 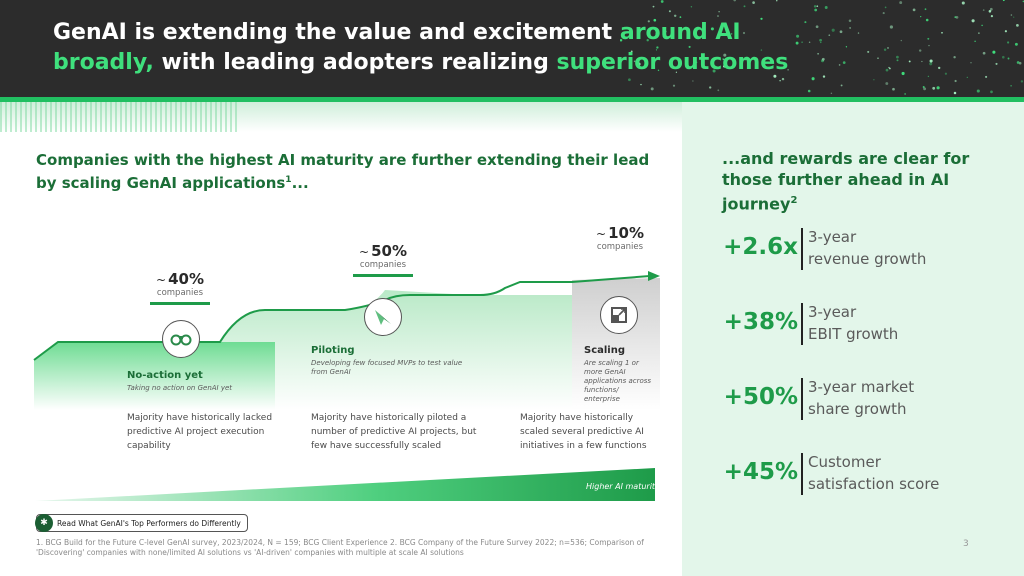 I want to click on approx-sign: ~, so click(x=364, y=252).